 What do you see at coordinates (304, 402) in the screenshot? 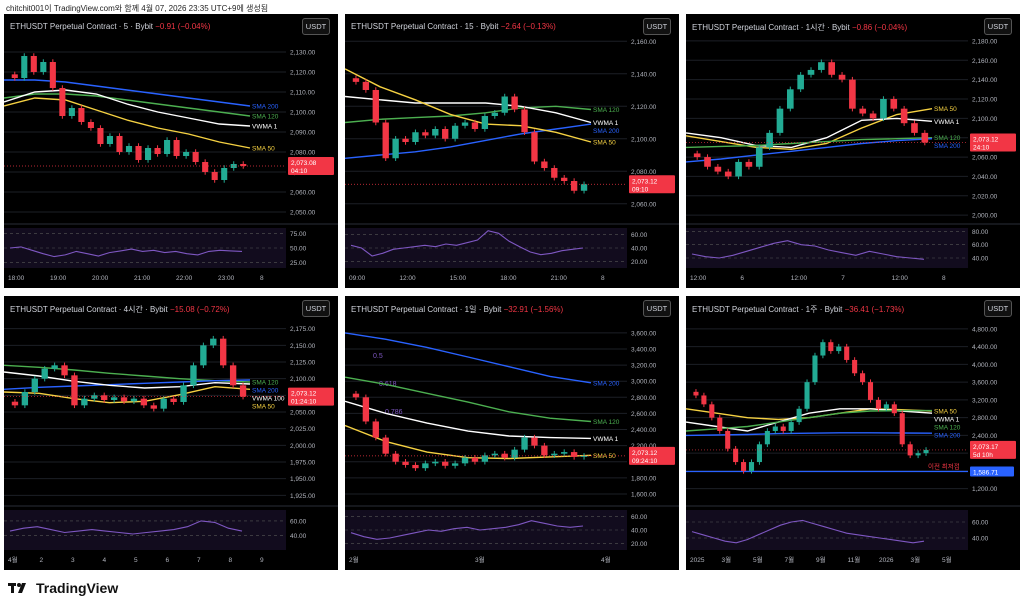
I see `bar-countdown-label: 01:24:10` at bounding box center [304, 402].